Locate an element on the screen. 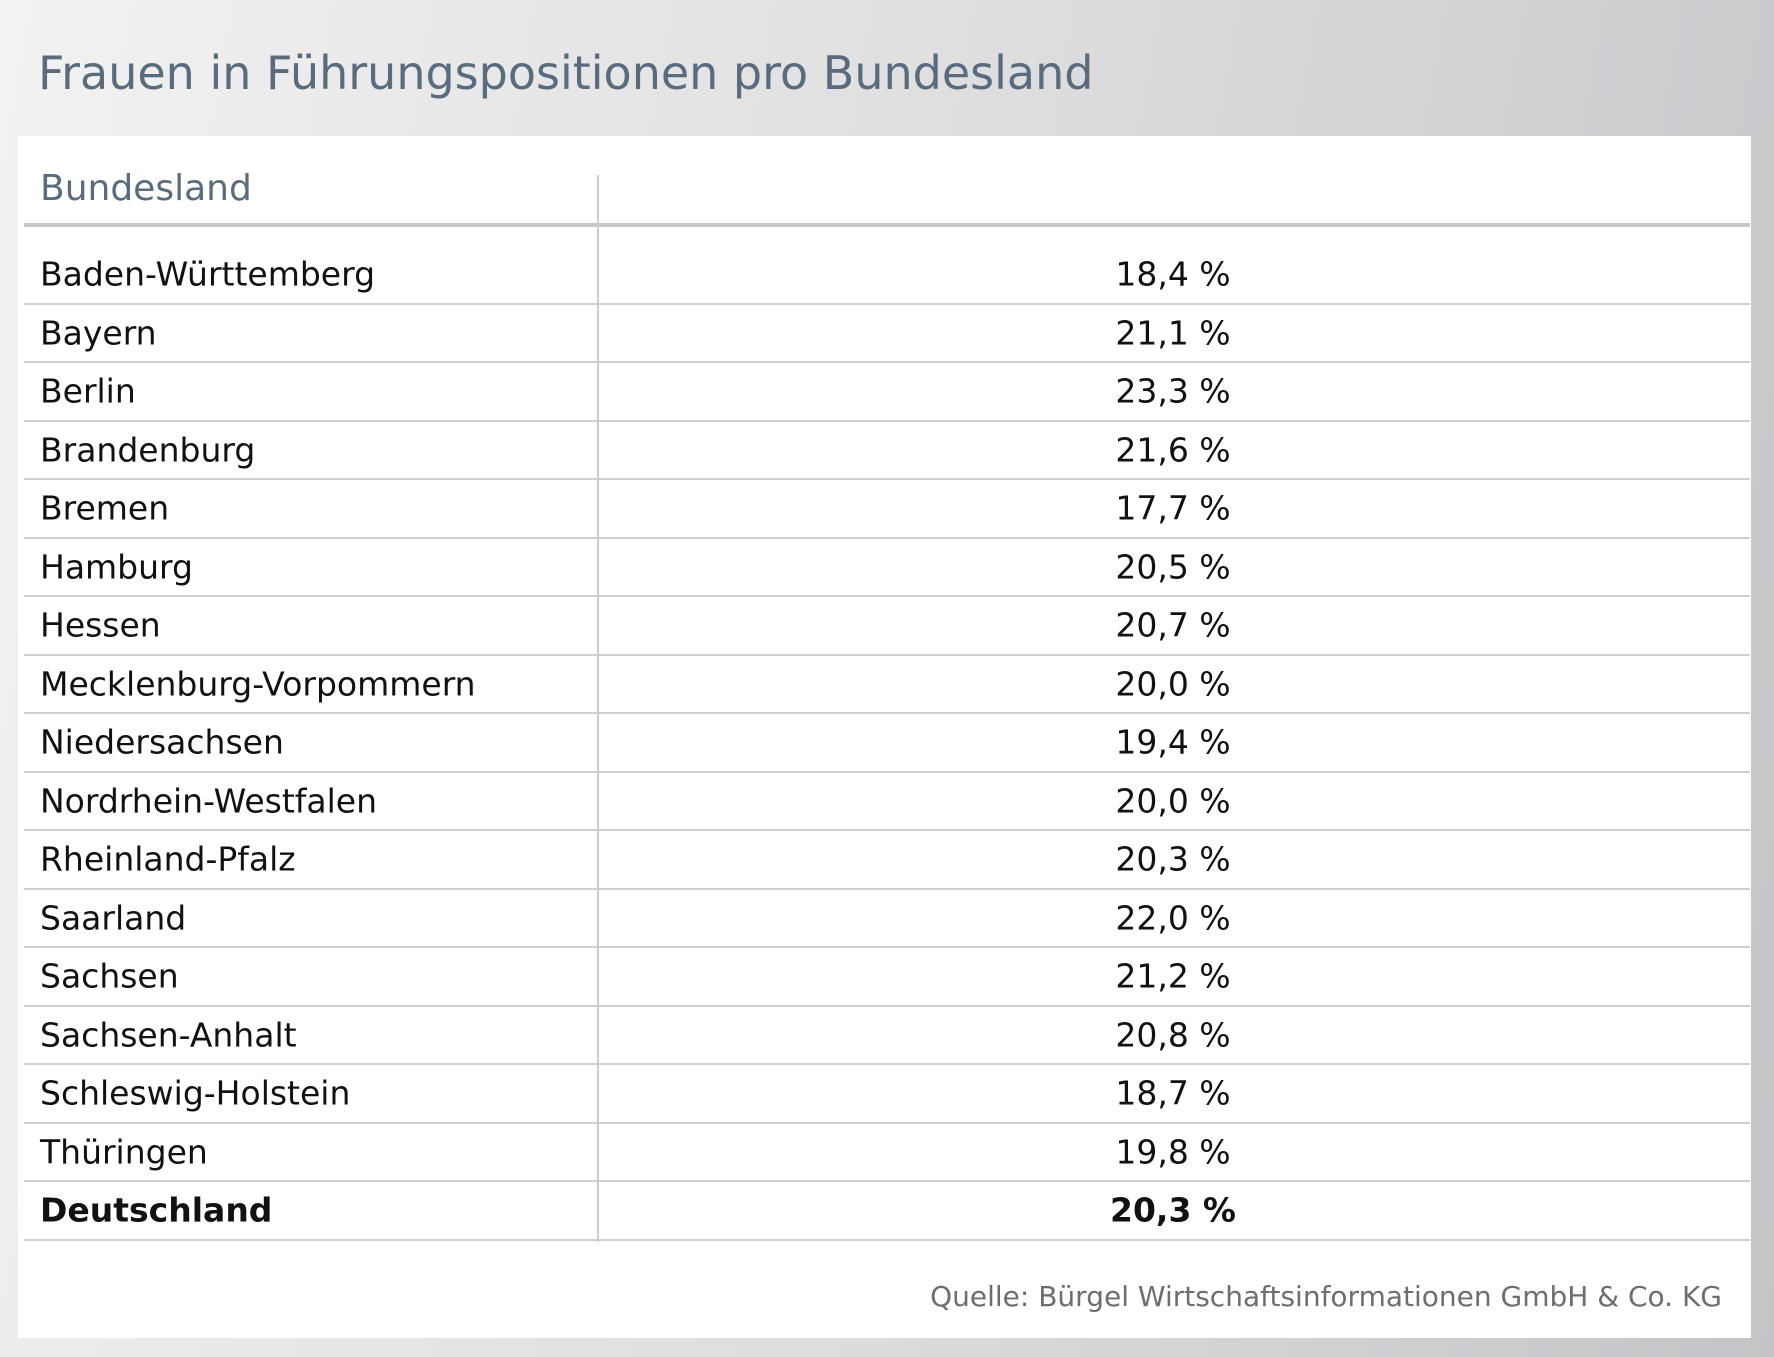 The width and height of the screenshot is (1774, 1357). state-name: Rheinland-Pfalz is located at coordinates (168, 859).